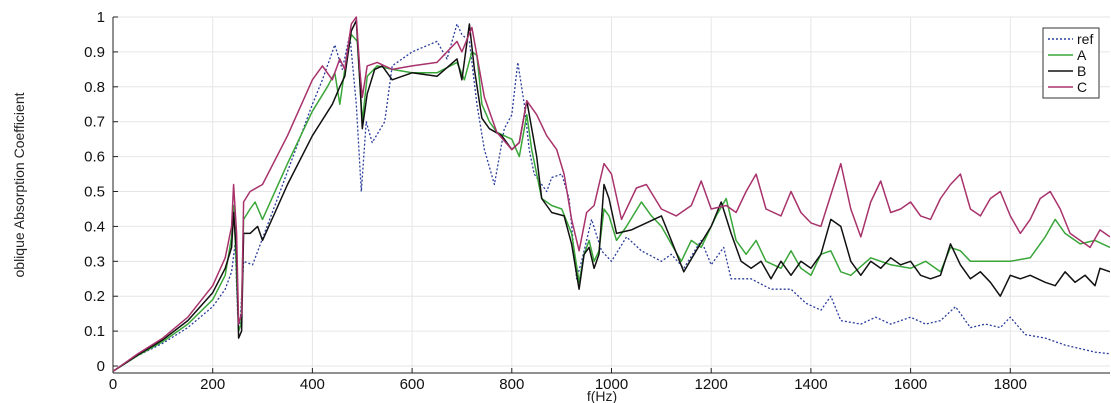 This screenshot has height=403, width=1111. What do you see at coordinates (212, 384) in the screenshot?
I see `x-tick-label: 200` at bounding box center [212, 384].